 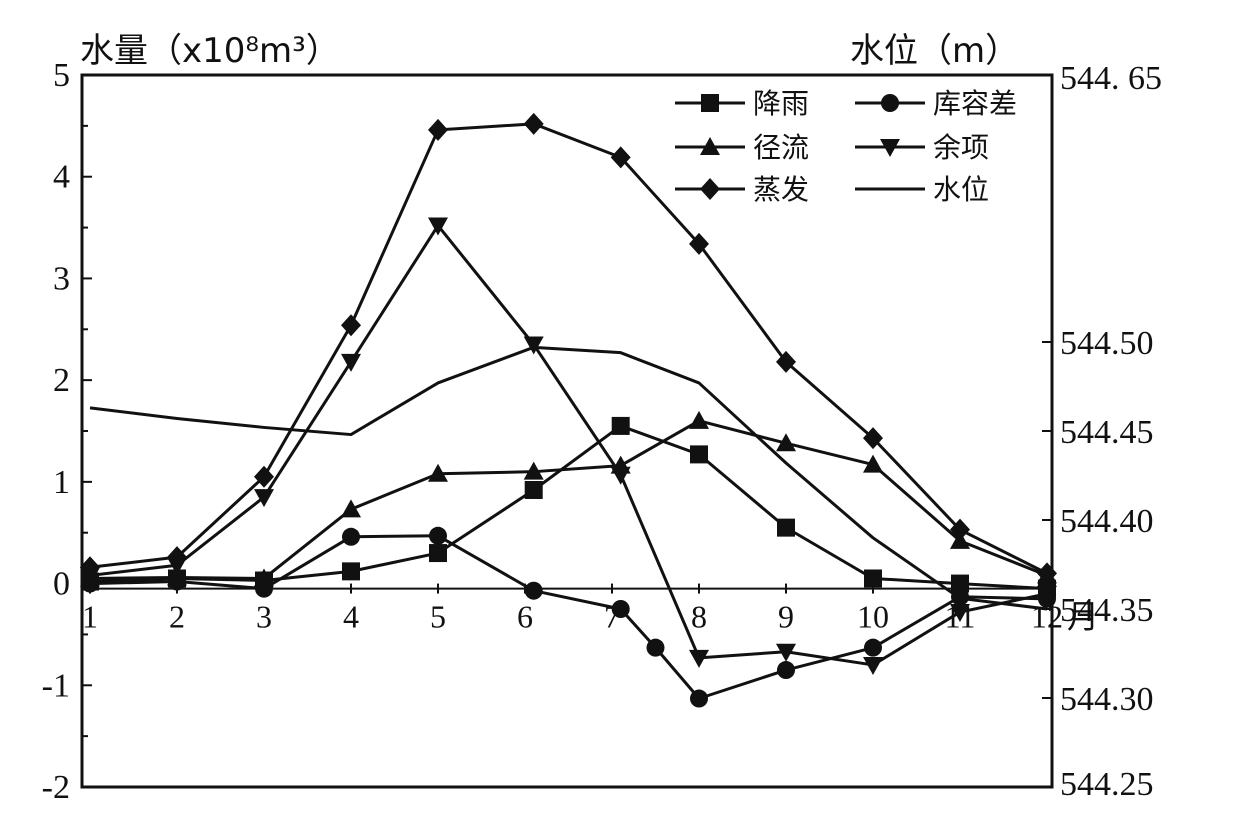 I want to click on left-tick-label: 5, so click(x=61, y=75).